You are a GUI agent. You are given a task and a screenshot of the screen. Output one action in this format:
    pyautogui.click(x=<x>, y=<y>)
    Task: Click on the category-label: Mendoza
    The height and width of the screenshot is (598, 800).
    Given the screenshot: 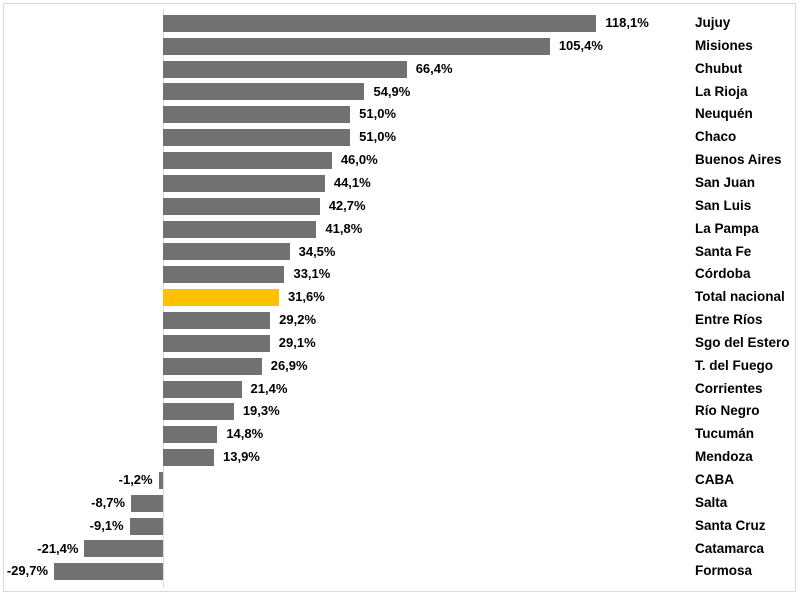 What is the action you would take?
    pyautogui.click(x=724, y=457)
    